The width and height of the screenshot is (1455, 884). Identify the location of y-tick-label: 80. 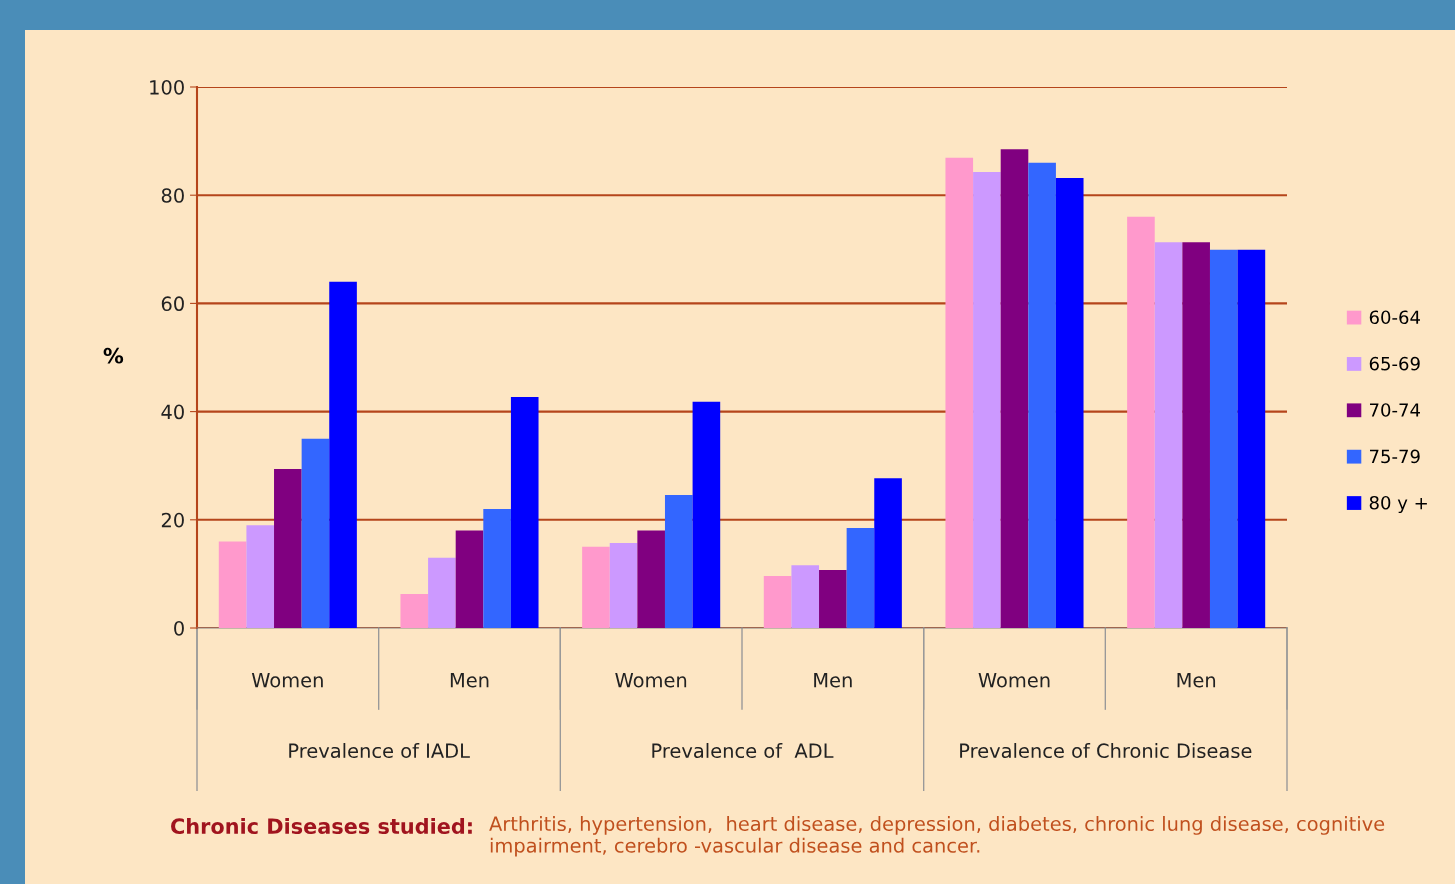
(172, 195).